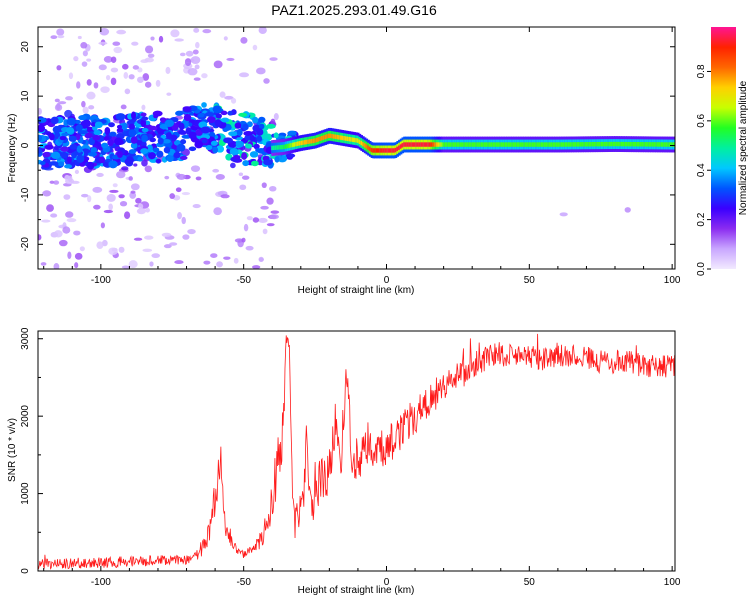 The image size is (750, 600). Describe the element at coordinates (12, 450) in the screenshot. I see `snr-y-label: SNR (10 * v/v)` at that location.